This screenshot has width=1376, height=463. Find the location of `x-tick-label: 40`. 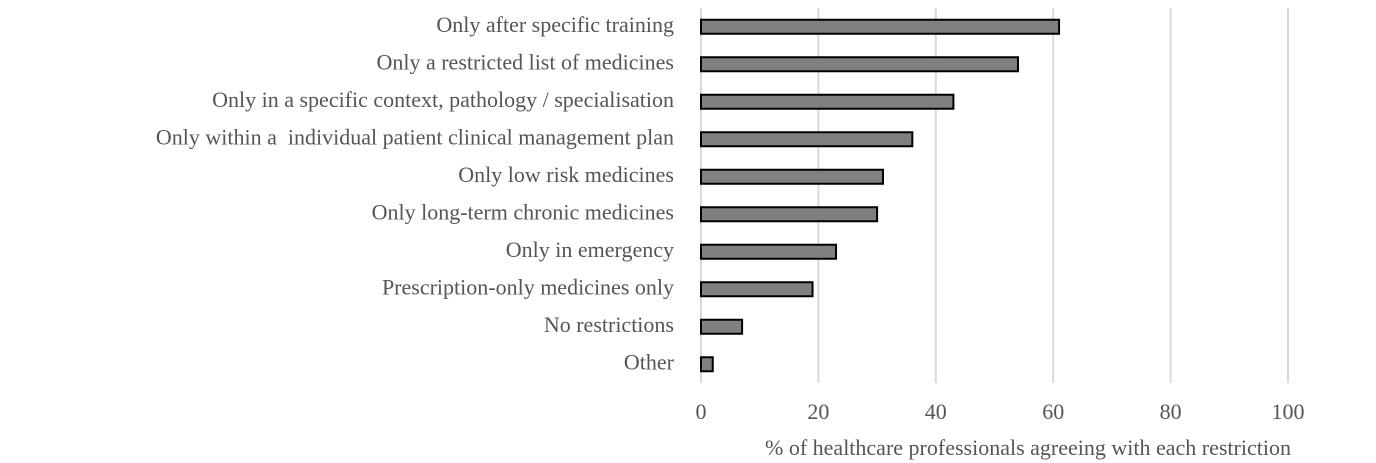

x-tick-label: 40 is located at coordinates (936, 411).